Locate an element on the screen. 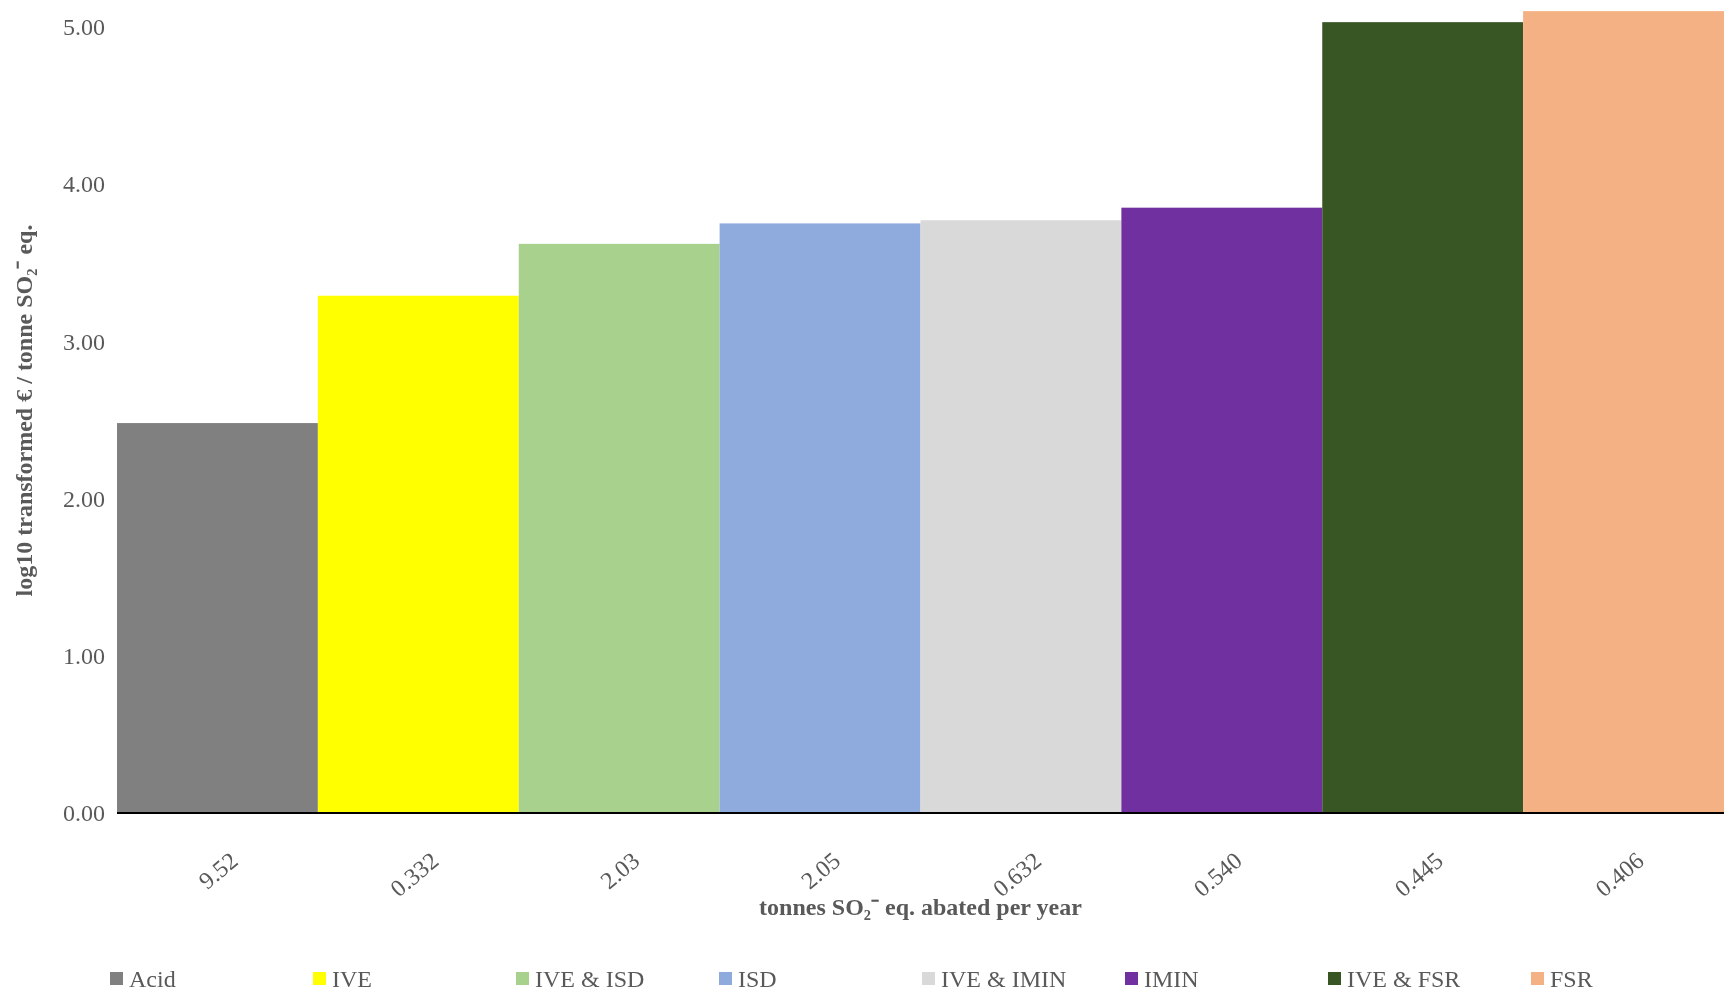  legend-label: IVE & IMIN is located at coordinates (1004, 979).